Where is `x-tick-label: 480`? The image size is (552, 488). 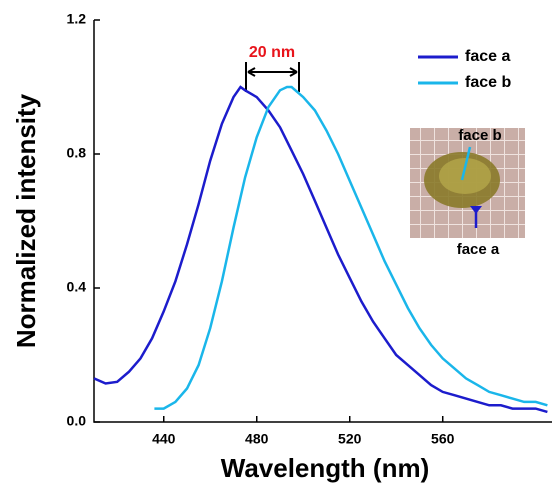 x-tick-label: 480 is located at coordinates (257, 439).